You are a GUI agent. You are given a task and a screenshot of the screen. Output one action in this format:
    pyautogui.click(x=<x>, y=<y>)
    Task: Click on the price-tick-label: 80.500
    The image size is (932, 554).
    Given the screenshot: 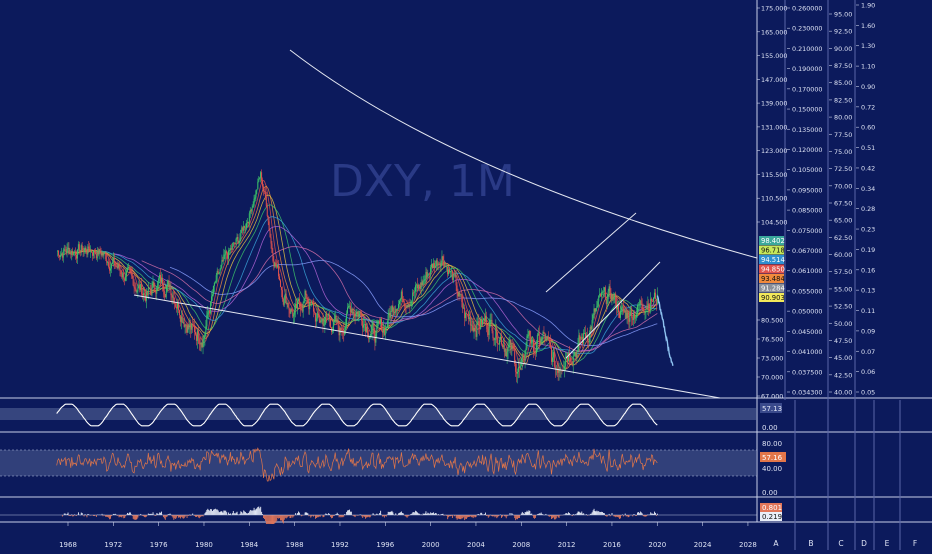 What is the action you would take?
    pyautogui.click(x=772, y=321)
    